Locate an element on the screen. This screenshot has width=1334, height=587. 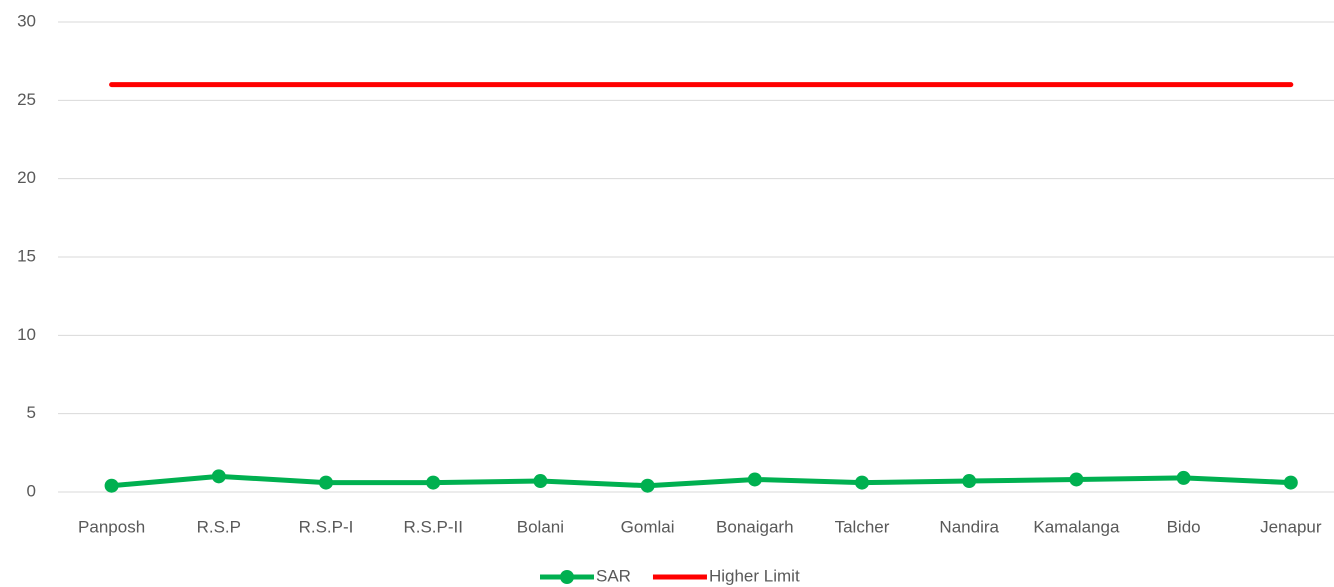
y-tick-label: 10 is located at coordinates (26, 334).